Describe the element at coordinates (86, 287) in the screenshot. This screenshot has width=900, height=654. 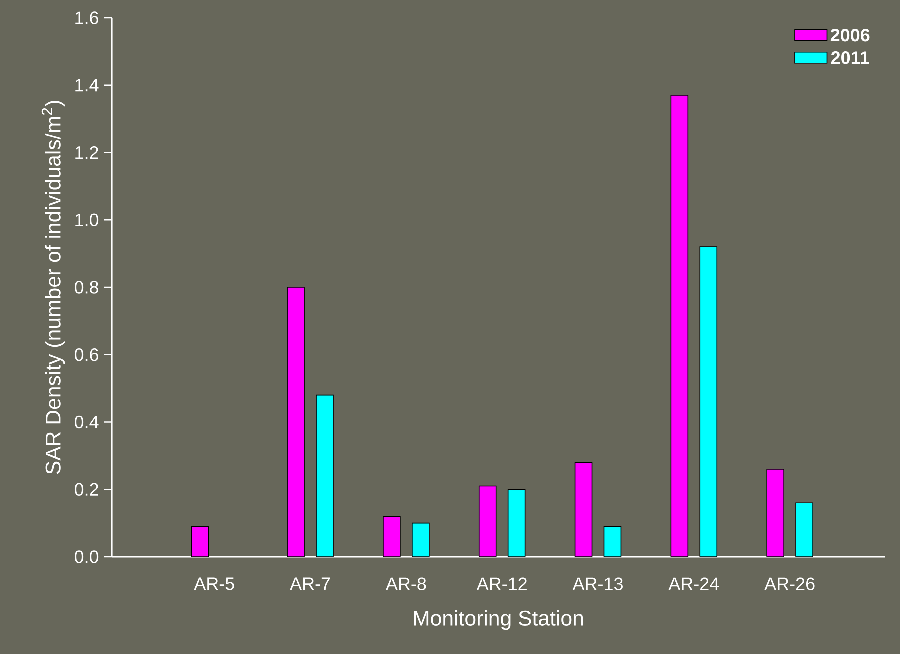
I see `y-tick-label: 0.8` at that location.